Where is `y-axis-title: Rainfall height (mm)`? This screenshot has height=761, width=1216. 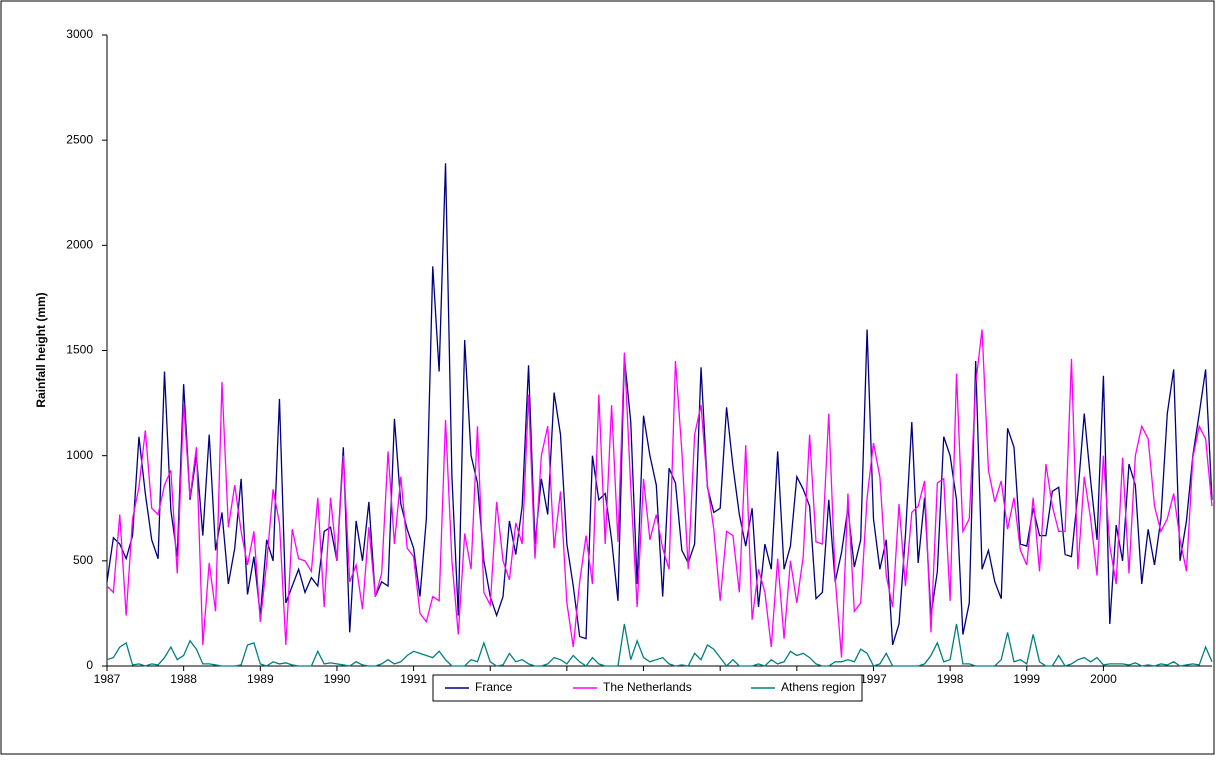
y-axis-title: Rainfall height (mm) is located at coordinates (41, 349).